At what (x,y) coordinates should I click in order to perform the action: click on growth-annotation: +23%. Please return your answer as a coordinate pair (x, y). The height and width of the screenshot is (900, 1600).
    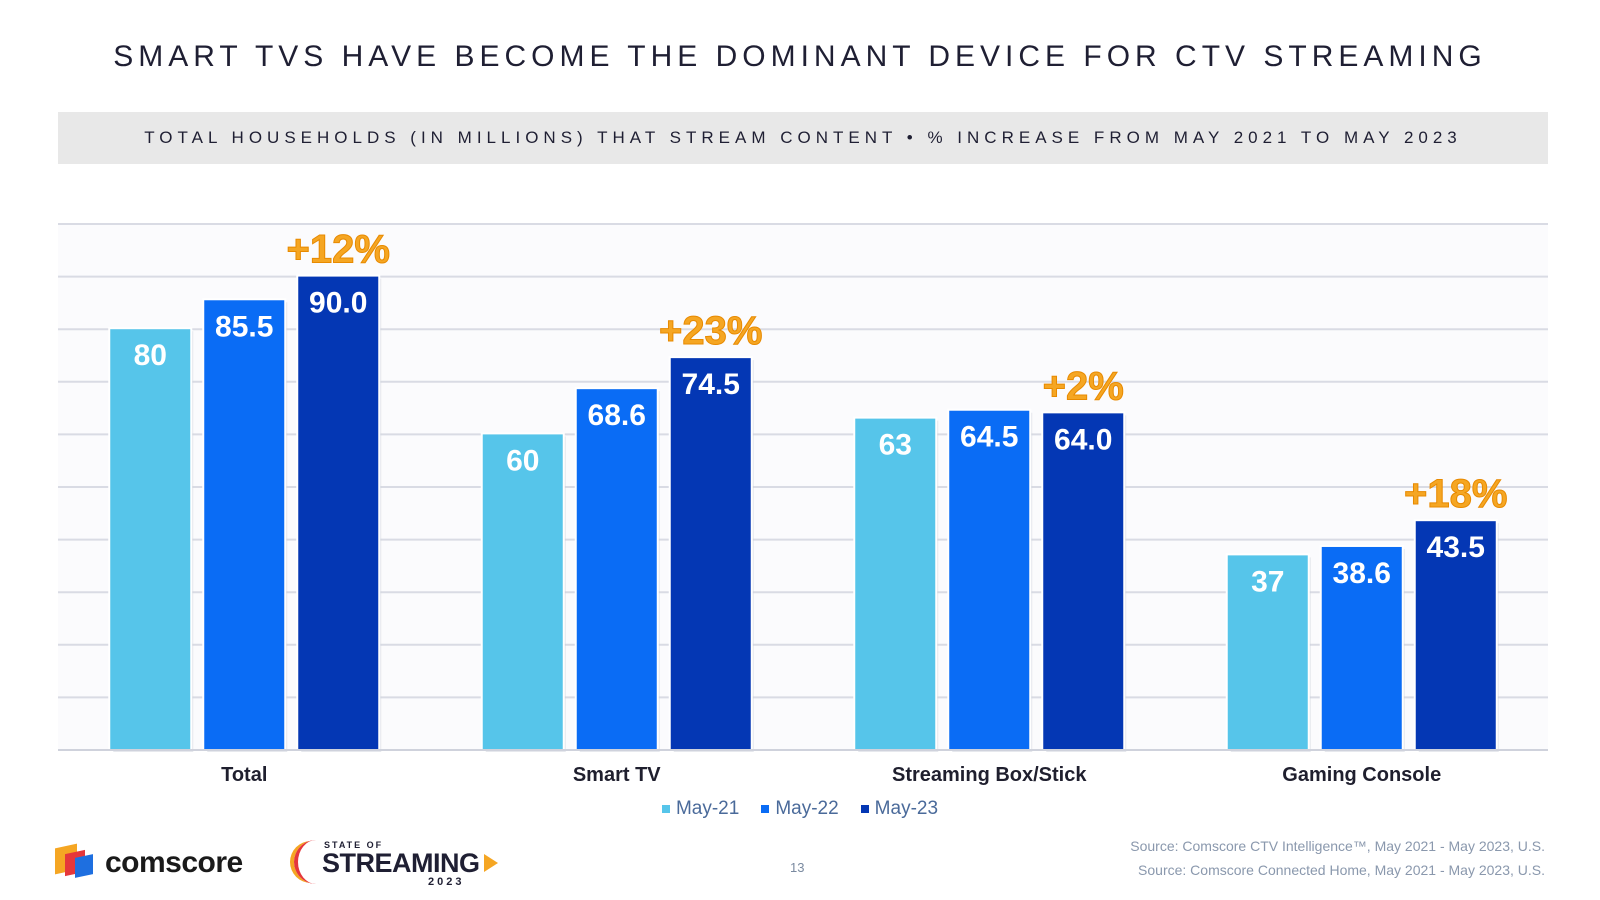
    Looking at the image, I should click on (710, 331).